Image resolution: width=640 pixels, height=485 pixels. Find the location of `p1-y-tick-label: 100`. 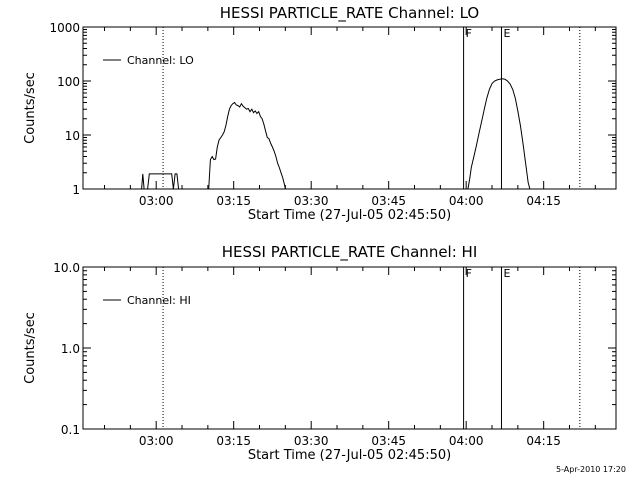

p1-y-tick-label: 100 is located at coordinates (68, 82).